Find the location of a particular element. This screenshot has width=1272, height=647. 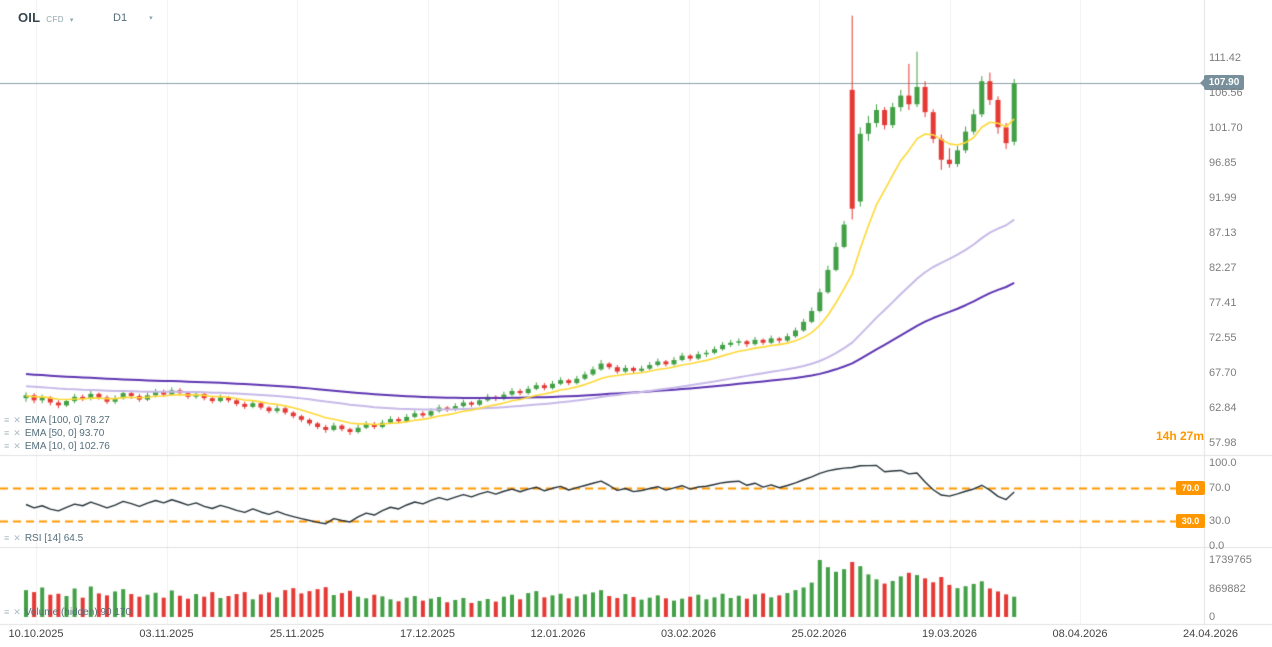

date-label: 03.02.2026 is located at coordinates (688, 634).